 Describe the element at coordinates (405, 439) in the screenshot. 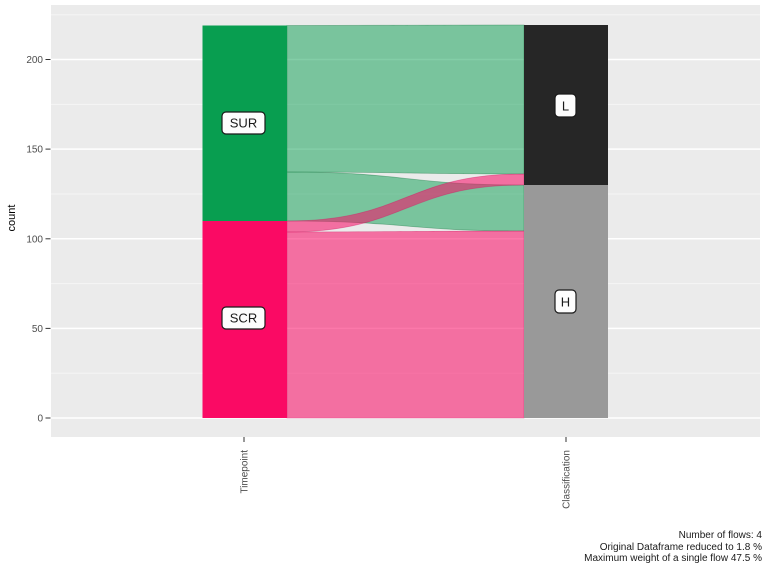

I see `x-axis-ticks` at that location.